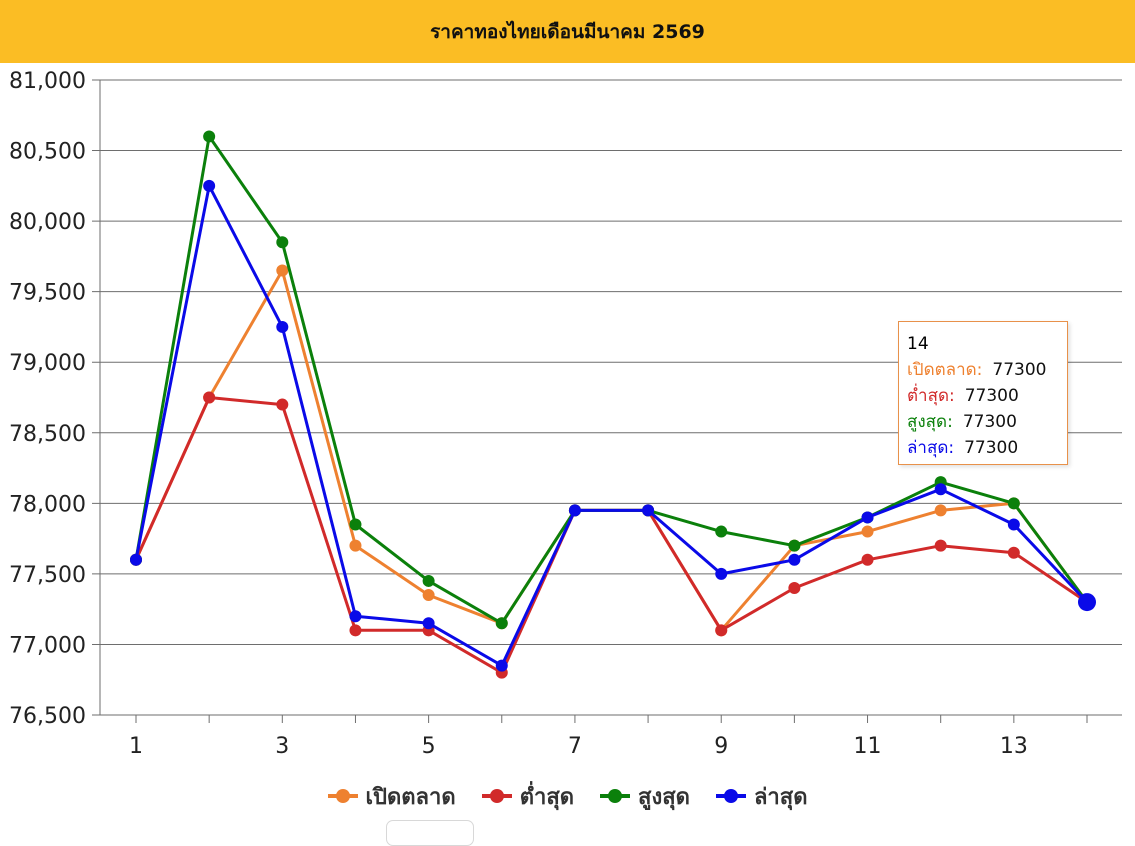 This screenshot has width=1135, height=846. I want to click on tooltip-row-low: ต่ำสุด: 77300, so click(983, 396).